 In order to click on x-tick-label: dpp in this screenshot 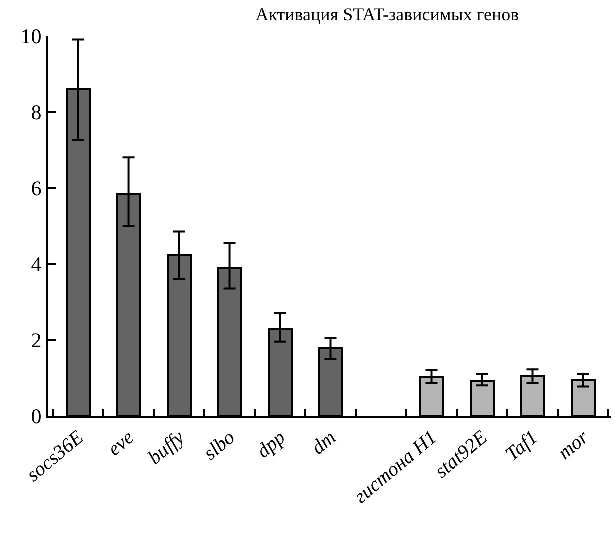, I will do `click(271, 444)`.